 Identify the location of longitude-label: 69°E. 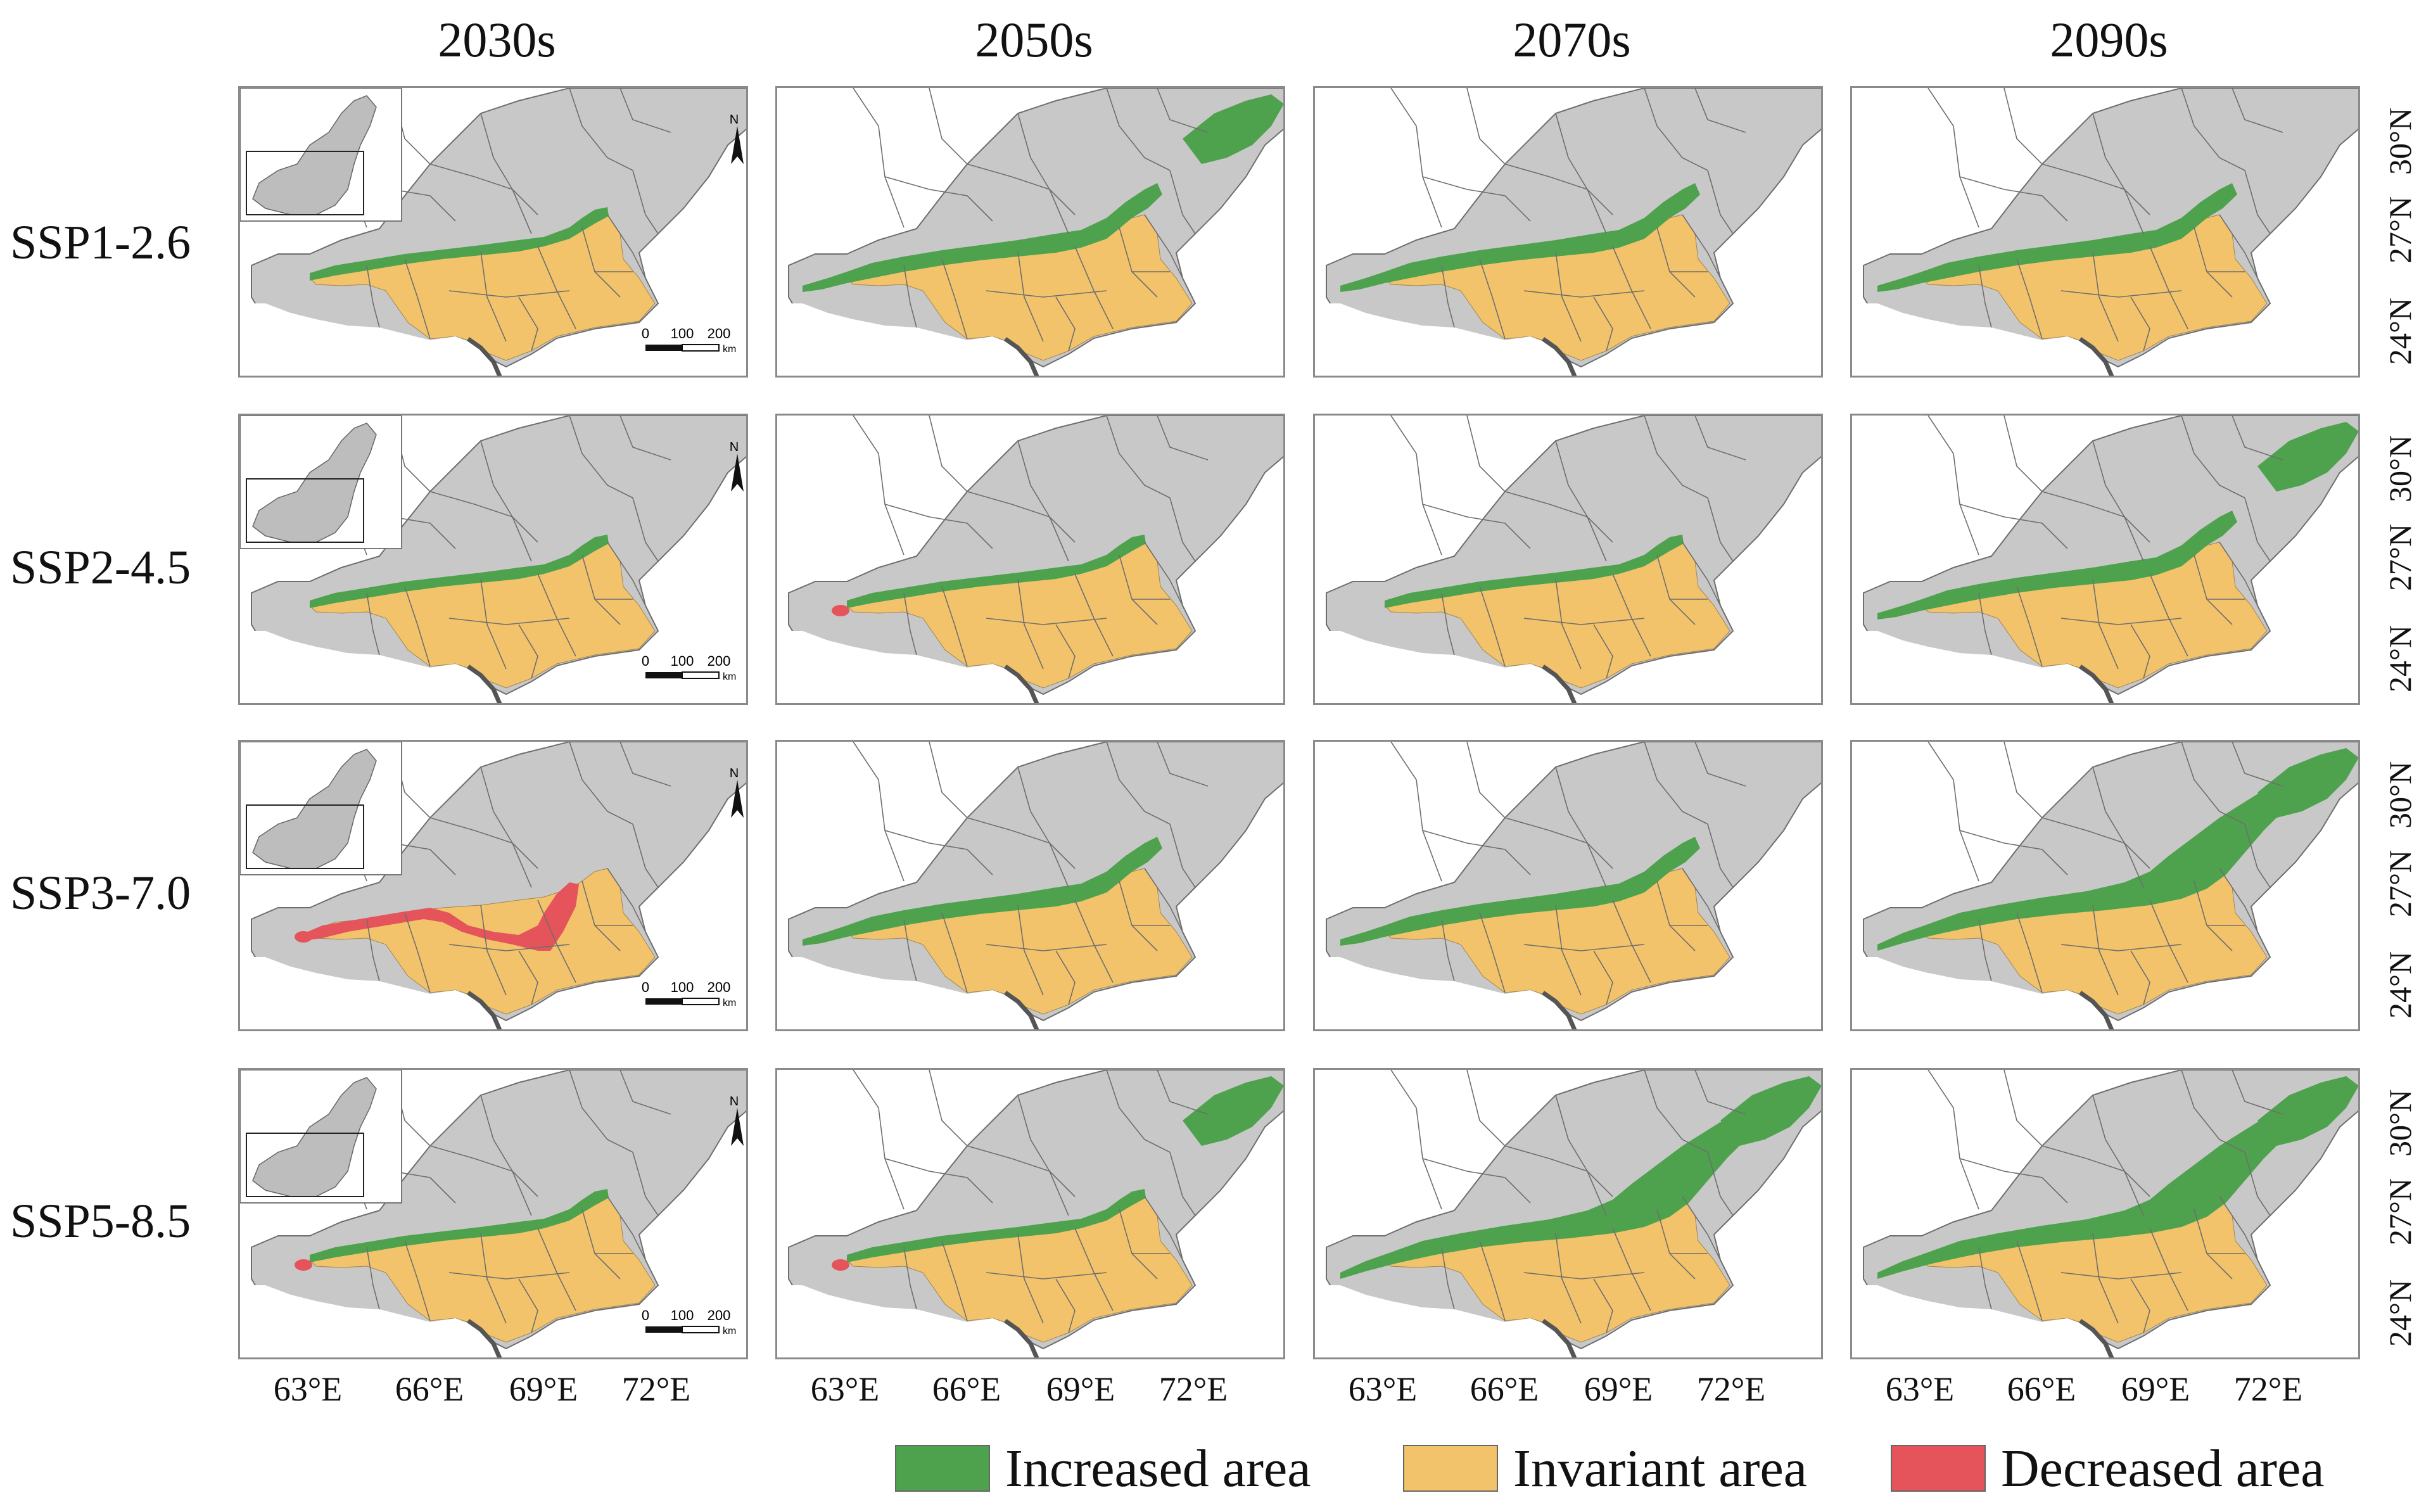
(1080, 1389).